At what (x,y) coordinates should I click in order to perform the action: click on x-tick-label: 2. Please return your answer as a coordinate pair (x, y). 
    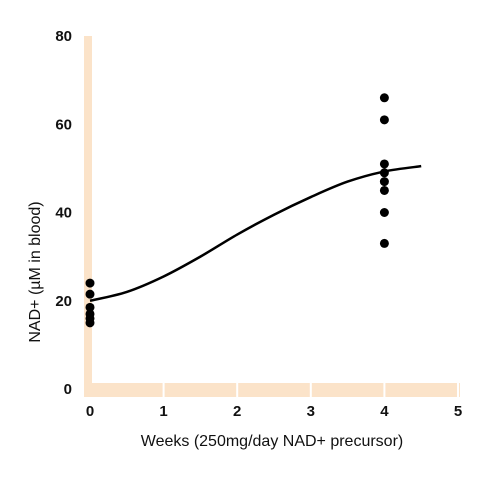
    Looking at the image, I should click on (237, 411).